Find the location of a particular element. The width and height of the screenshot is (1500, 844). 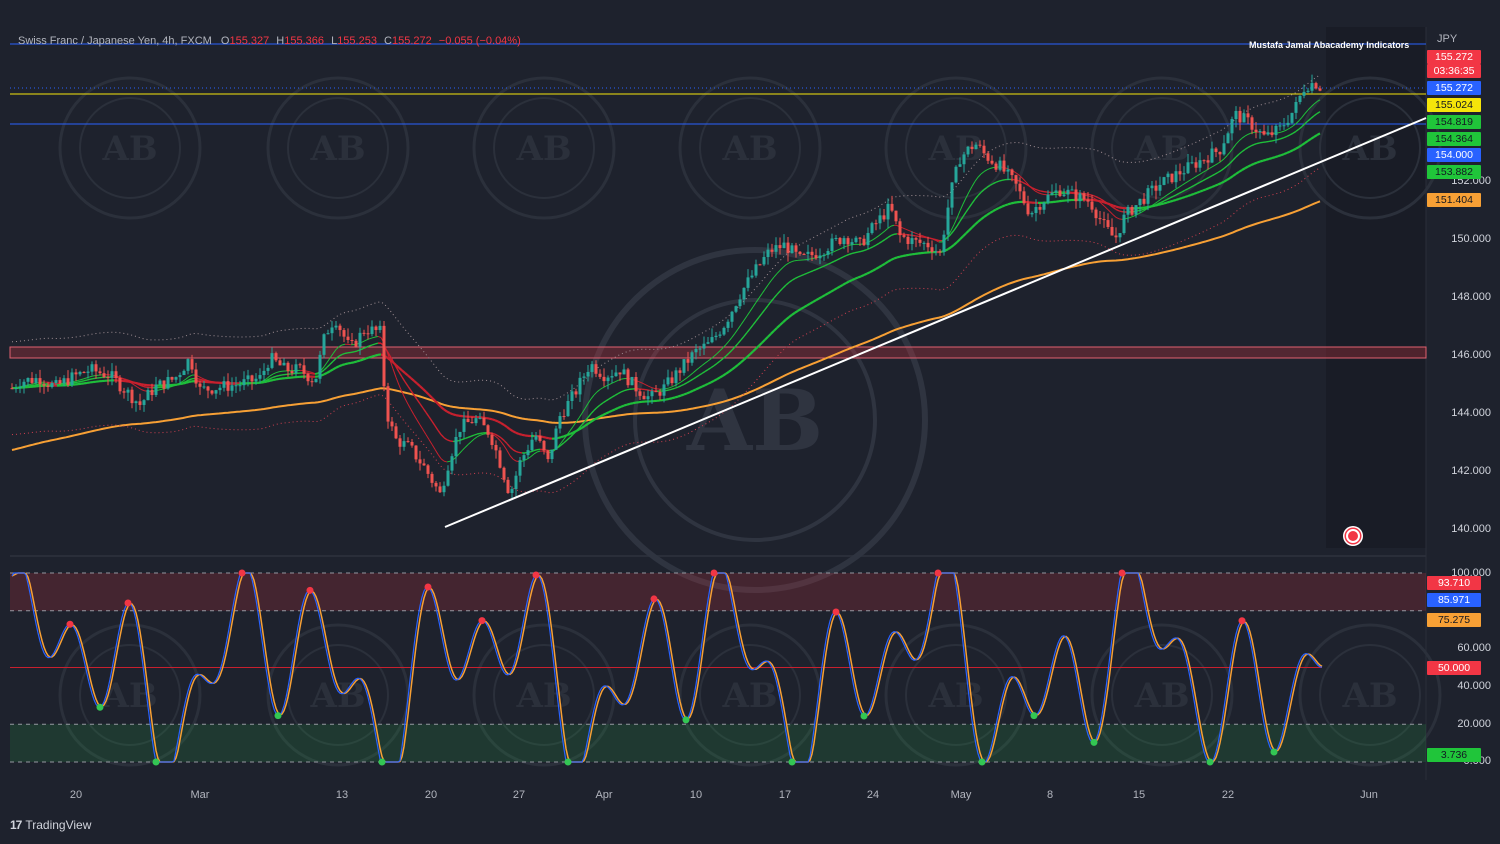

watermark-ring-inner is located at coordinates (544, 695).